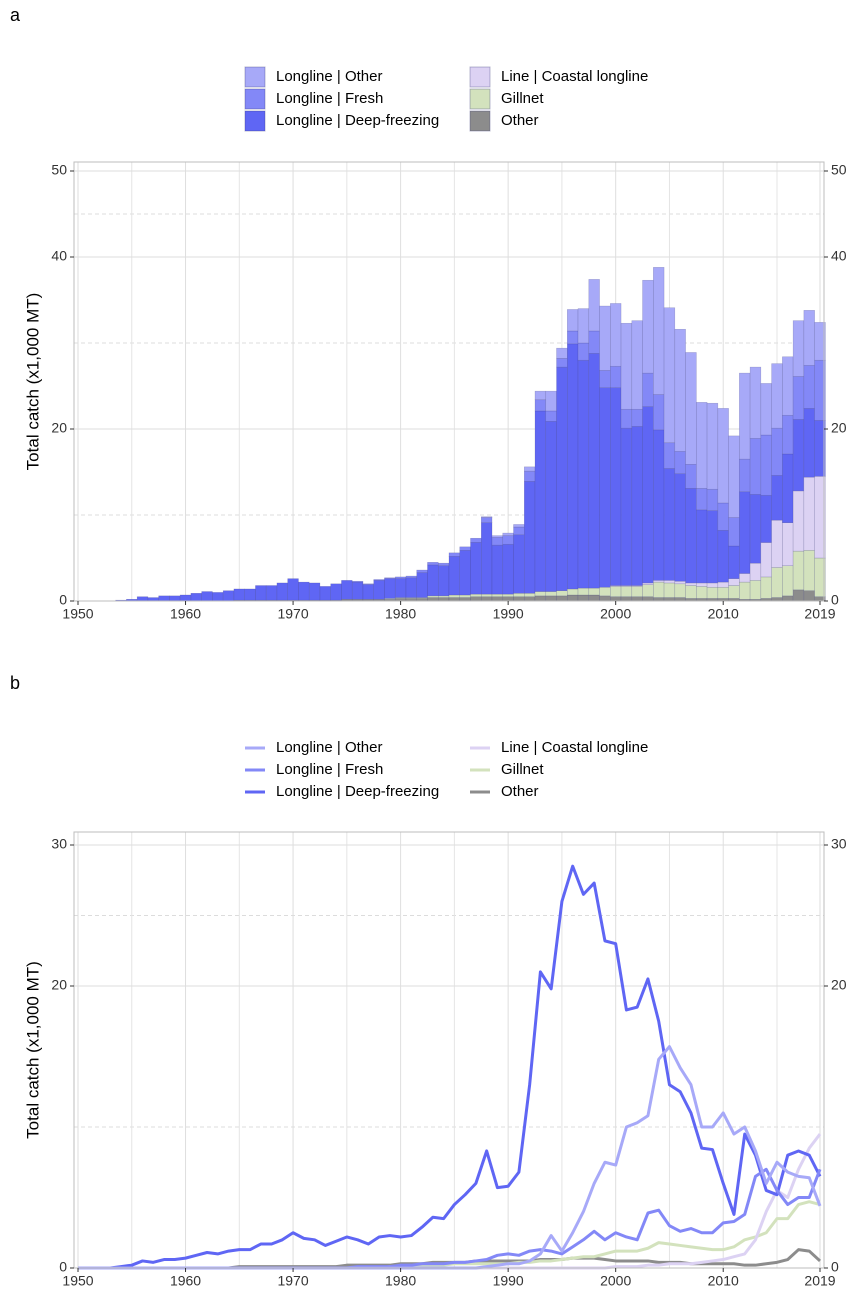  I want to click on y-tick-label: 40, so click(59, 256).